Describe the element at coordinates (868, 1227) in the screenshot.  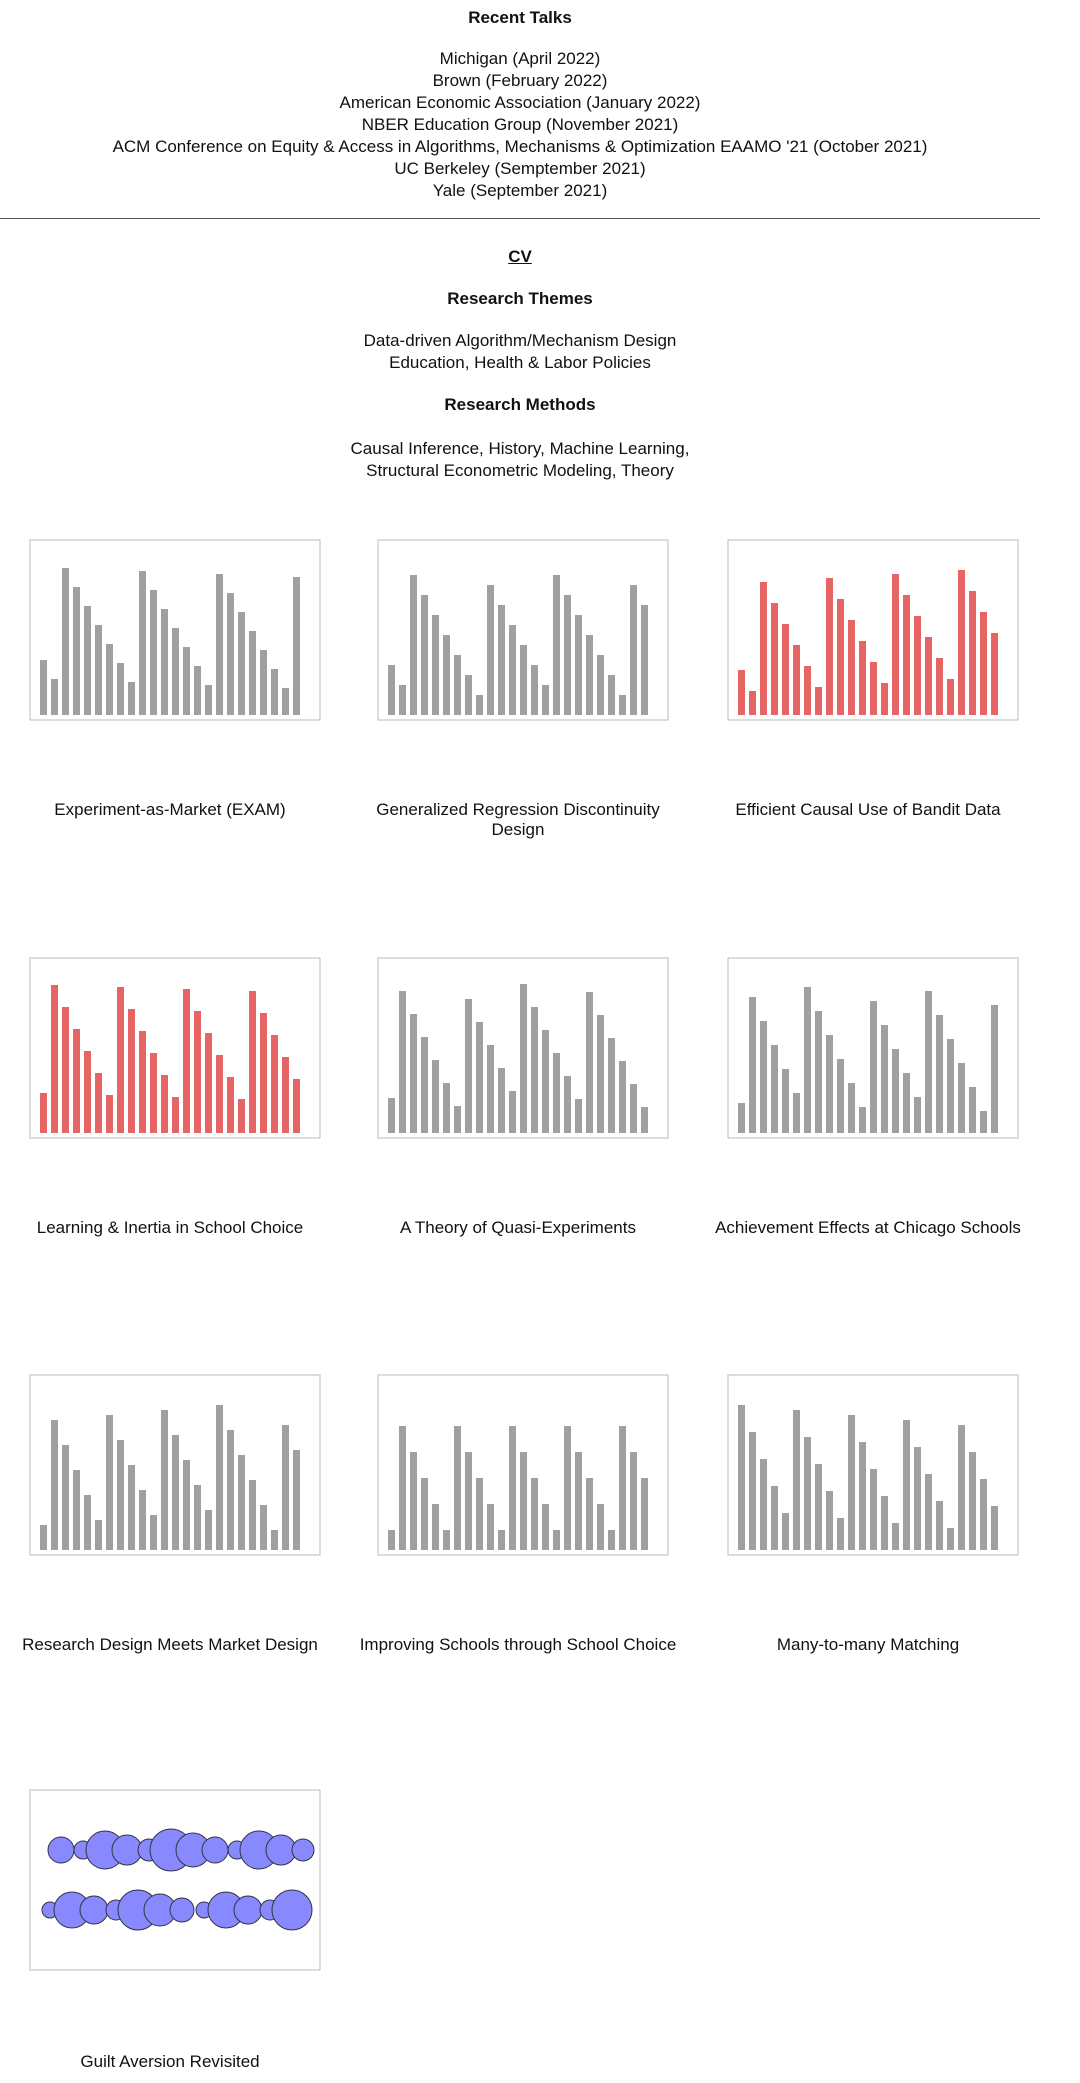
I see `project-title: Achievement Effects at Chicago Schools` at that location.